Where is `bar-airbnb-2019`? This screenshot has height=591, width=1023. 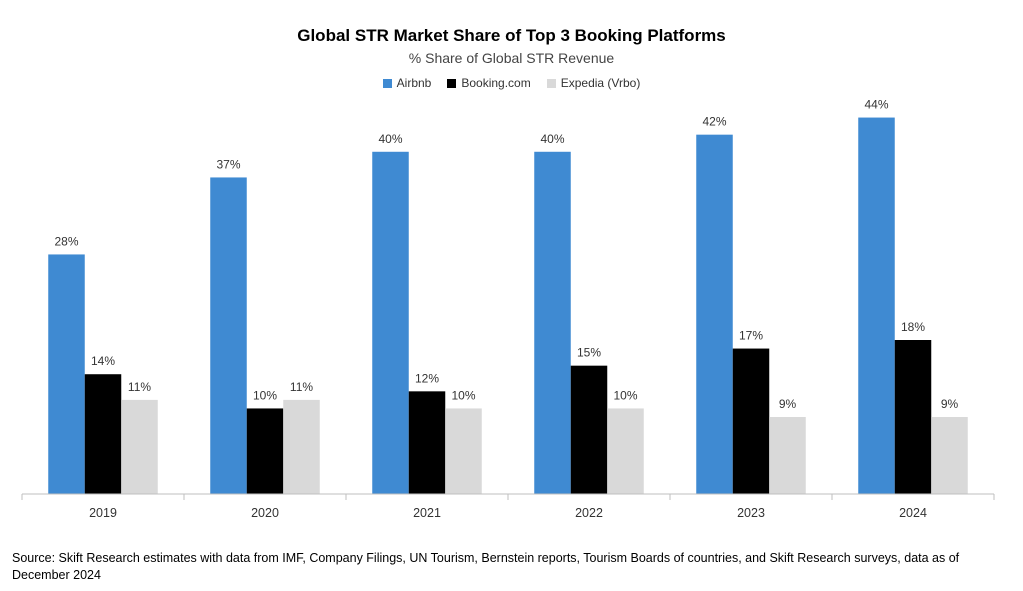 bar-airbnb-2019 is located at coordinates (66, 374).